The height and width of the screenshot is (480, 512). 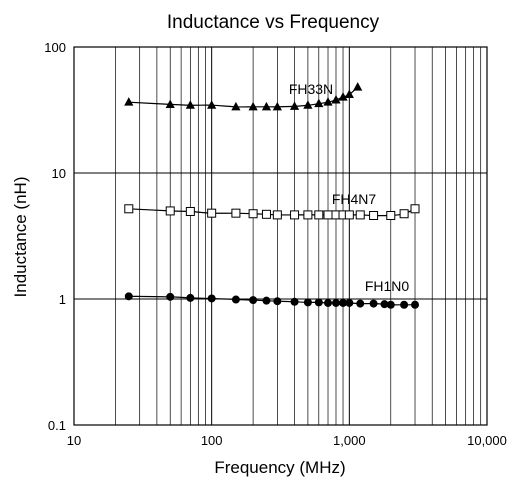 What do you see at coordinates (272, 293) in the screenshot?
I see `series-fh1n0: FH1N0` at bounding box center [272, 293].